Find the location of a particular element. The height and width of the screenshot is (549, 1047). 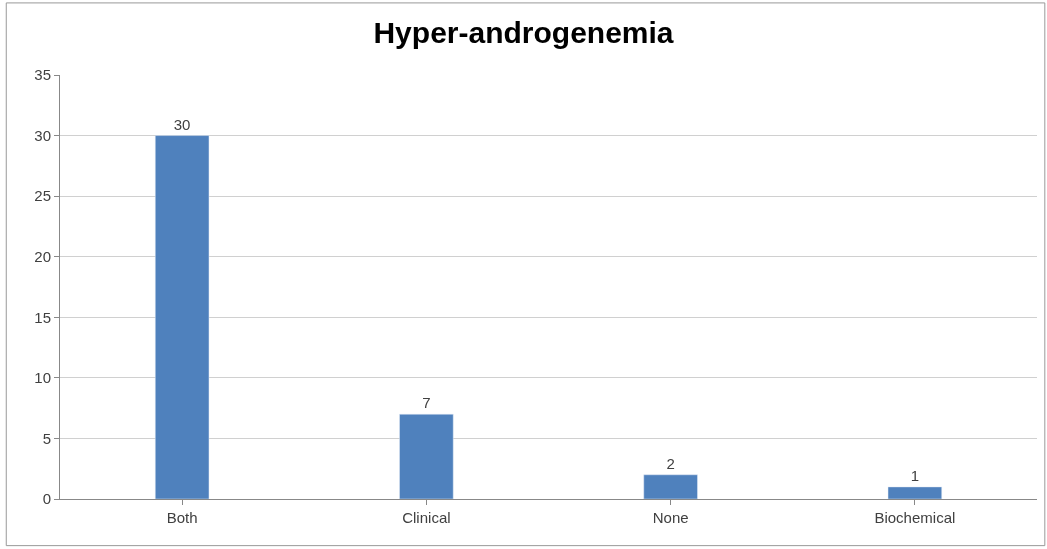

chart-title: Hyper-androgenemia is located at coordinates (523, 32).